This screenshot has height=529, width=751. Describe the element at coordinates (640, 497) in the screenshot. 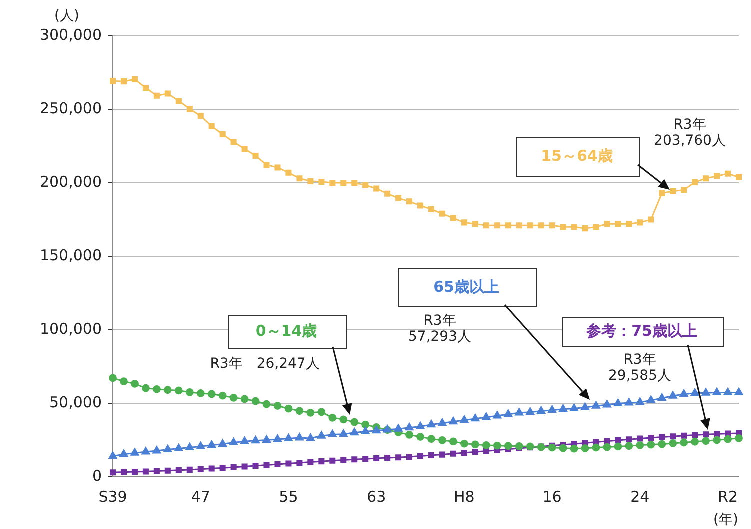

I see `x-tick-label: 24` at that location.